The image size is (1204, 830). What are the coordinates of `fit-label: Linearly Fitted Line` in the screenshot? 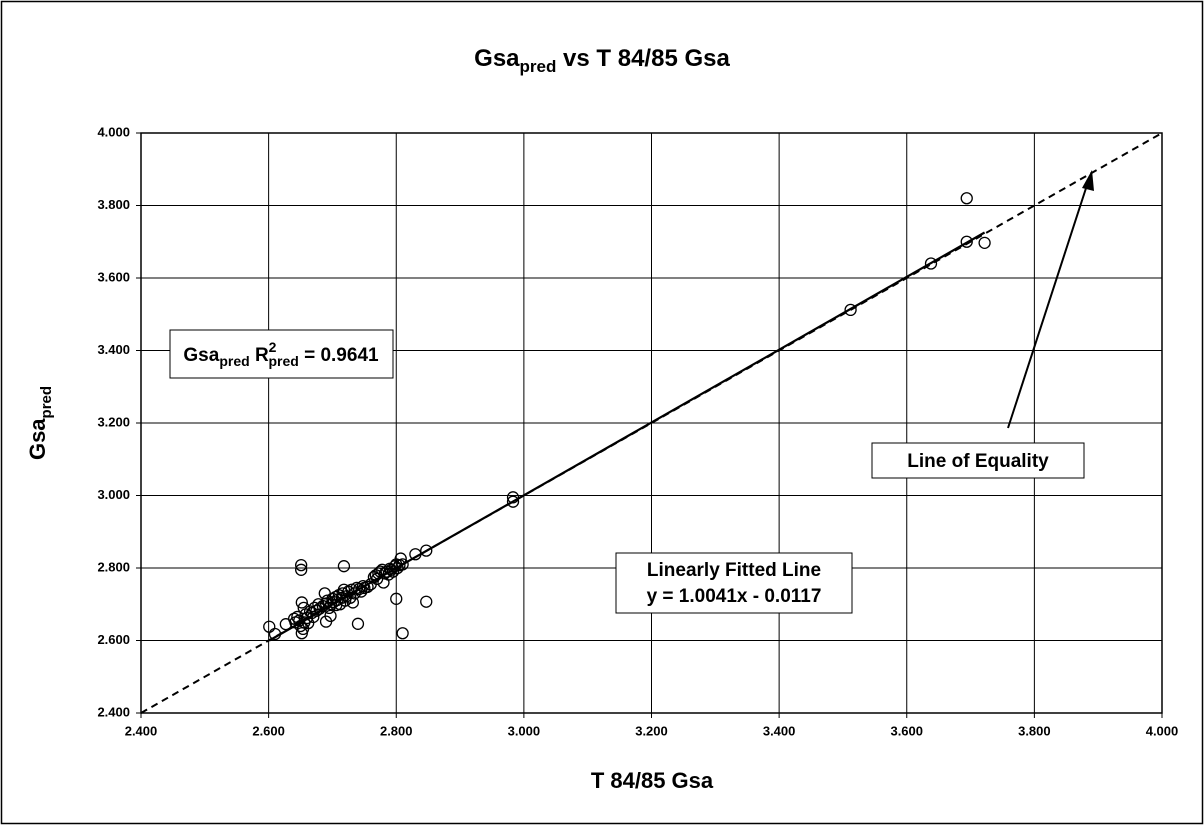 It's located at (734, 570).